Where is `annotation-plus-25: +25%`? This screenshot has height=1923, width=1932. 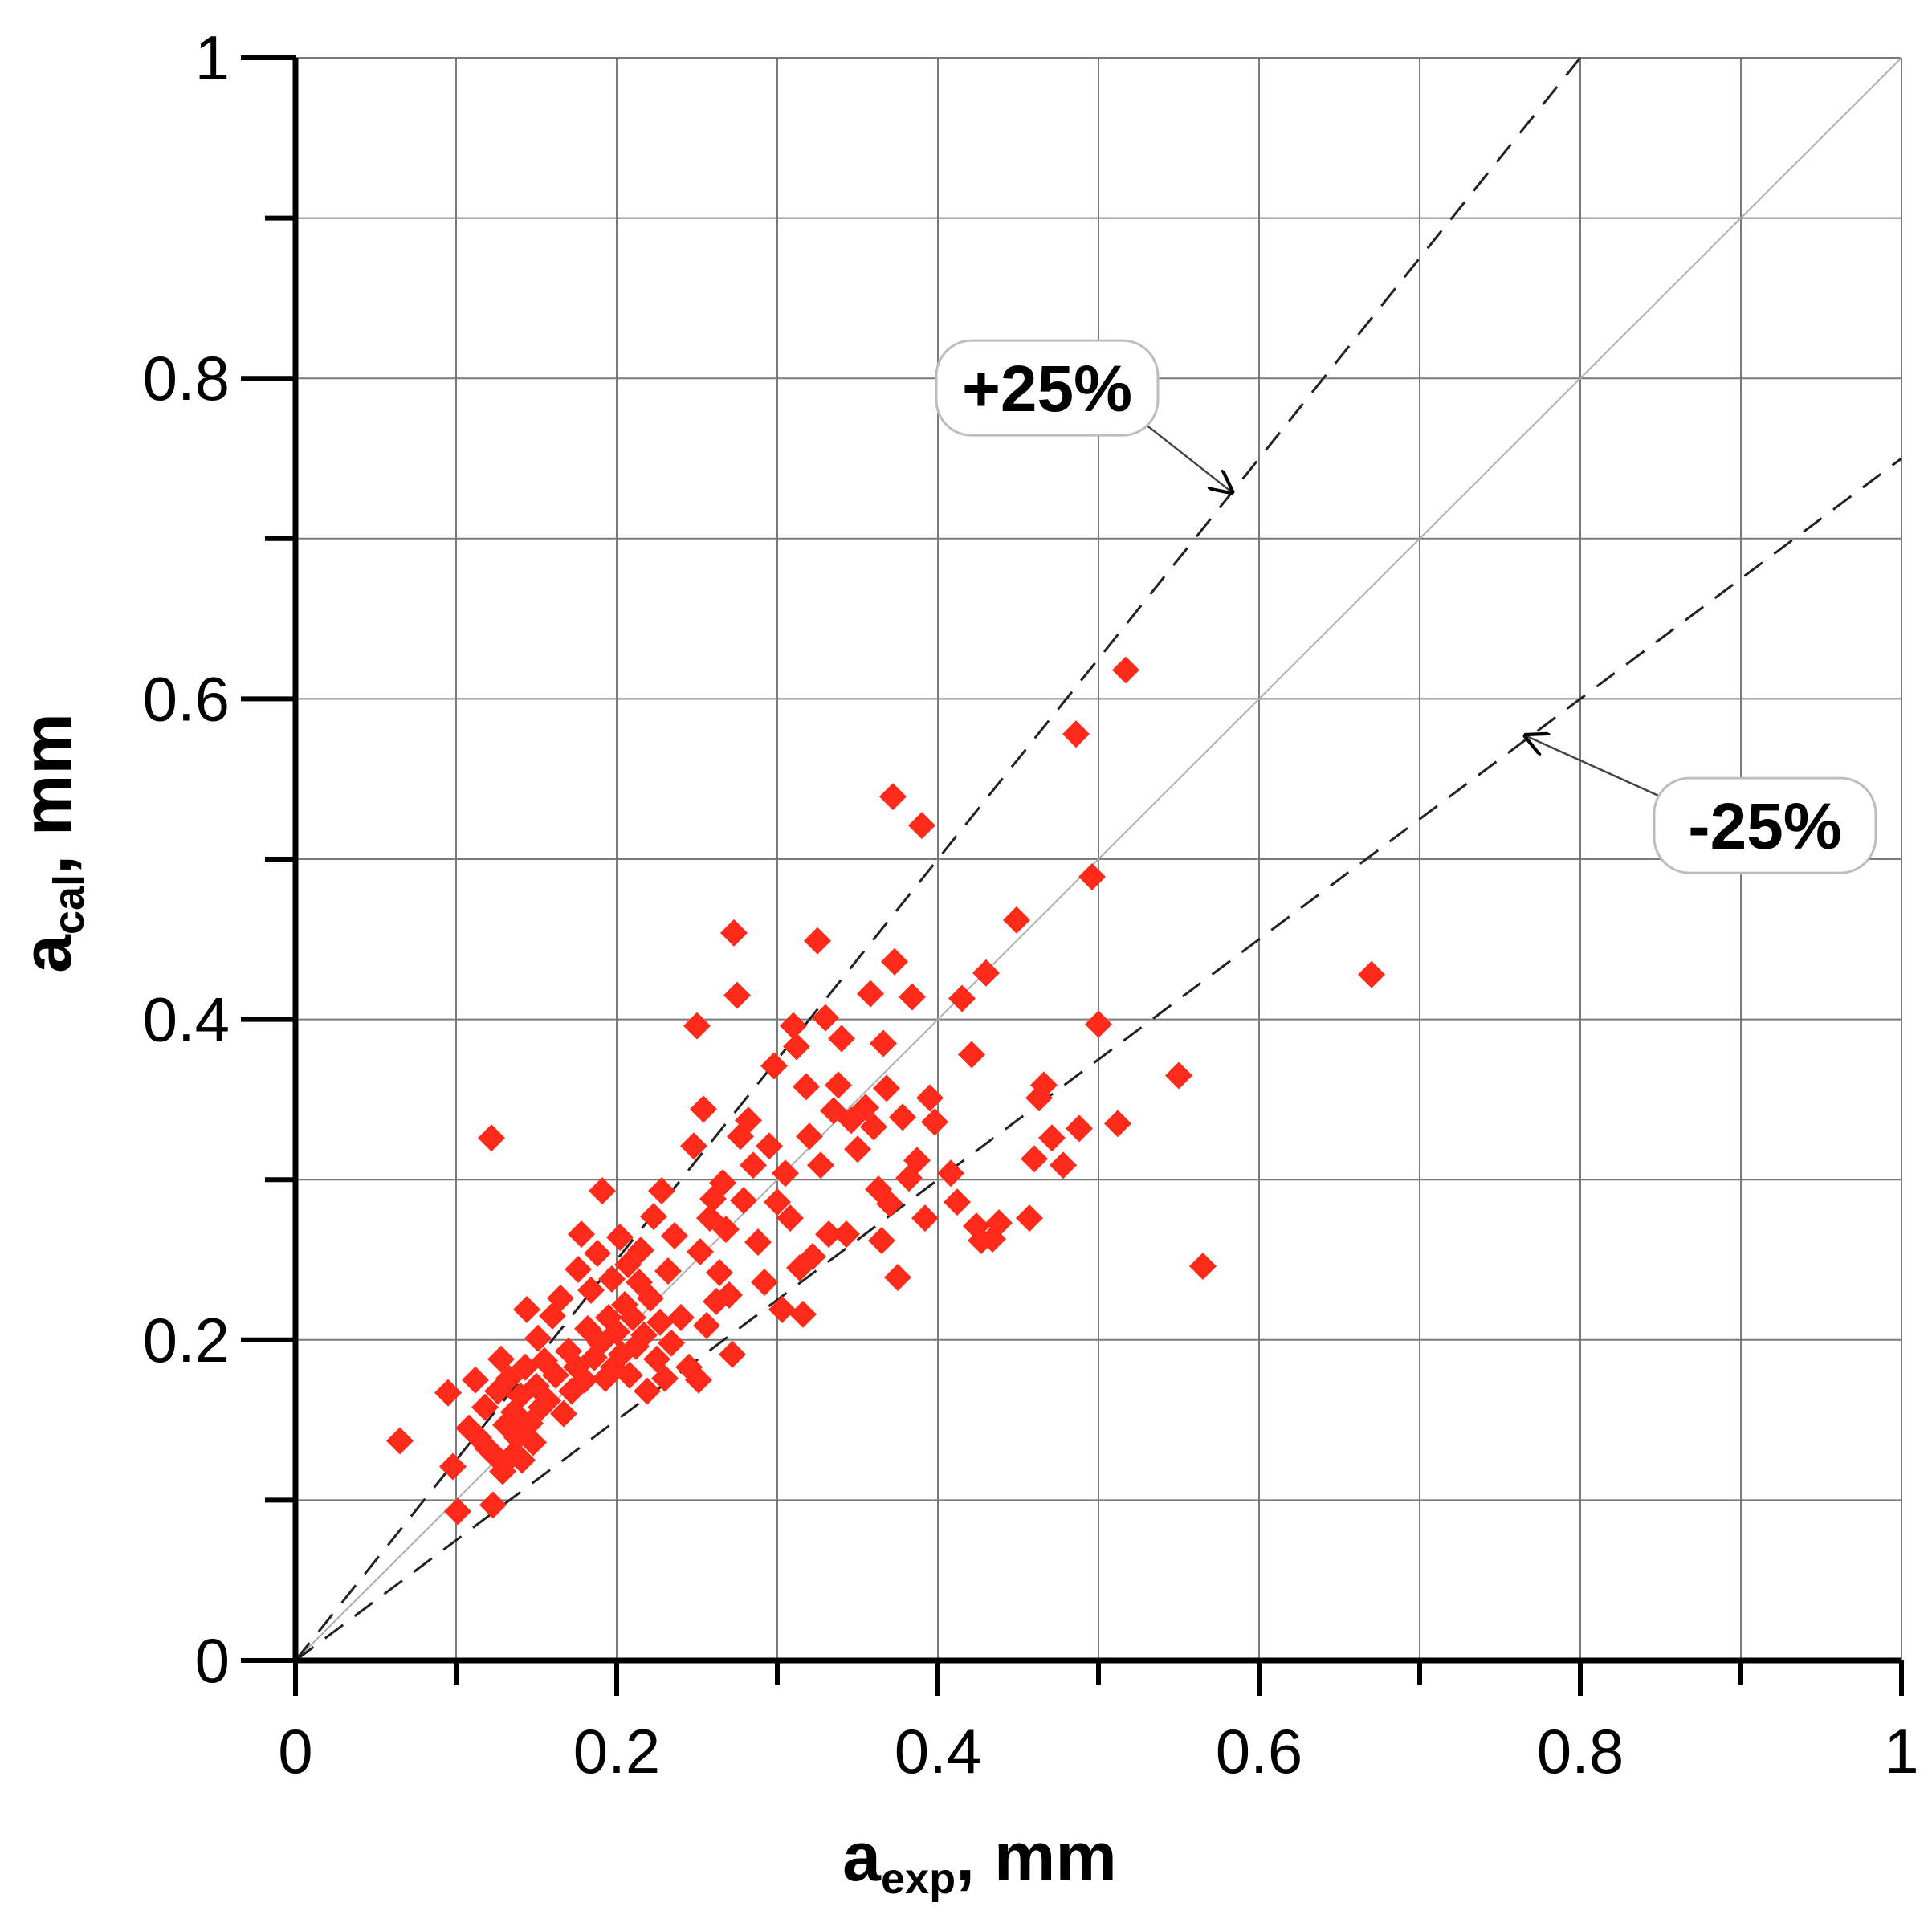 annotation-plus-25: +25% is located at coordinates (1083, 415).